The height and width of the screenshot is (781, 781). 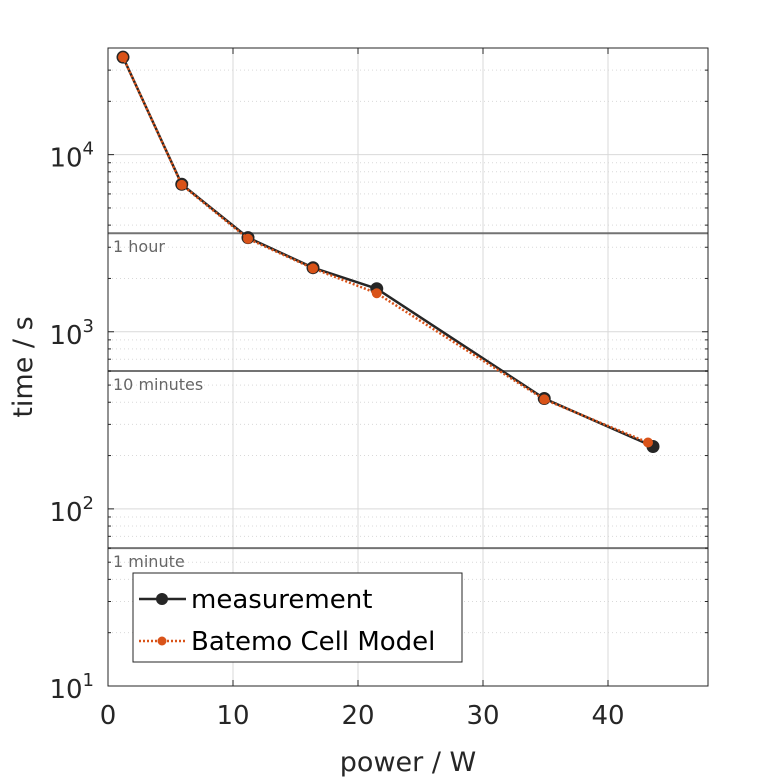 What do you see at coordinates (357, 716) in the screenshot?
I see `x-tick-label: 20` at bounding box center [357, 716].